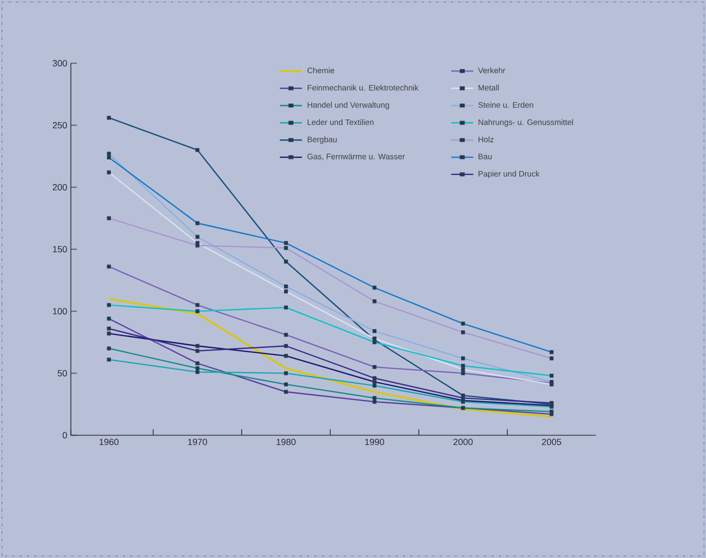  I want to click on y-tick-label: 300, so click(59, 63).